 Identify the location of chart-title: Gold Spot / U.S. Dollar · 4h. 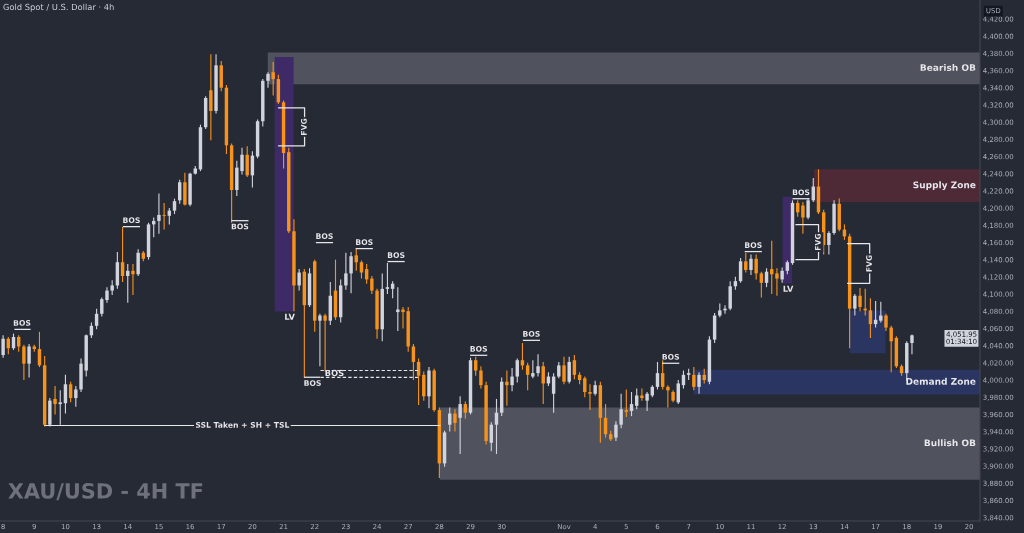
(58, 7).